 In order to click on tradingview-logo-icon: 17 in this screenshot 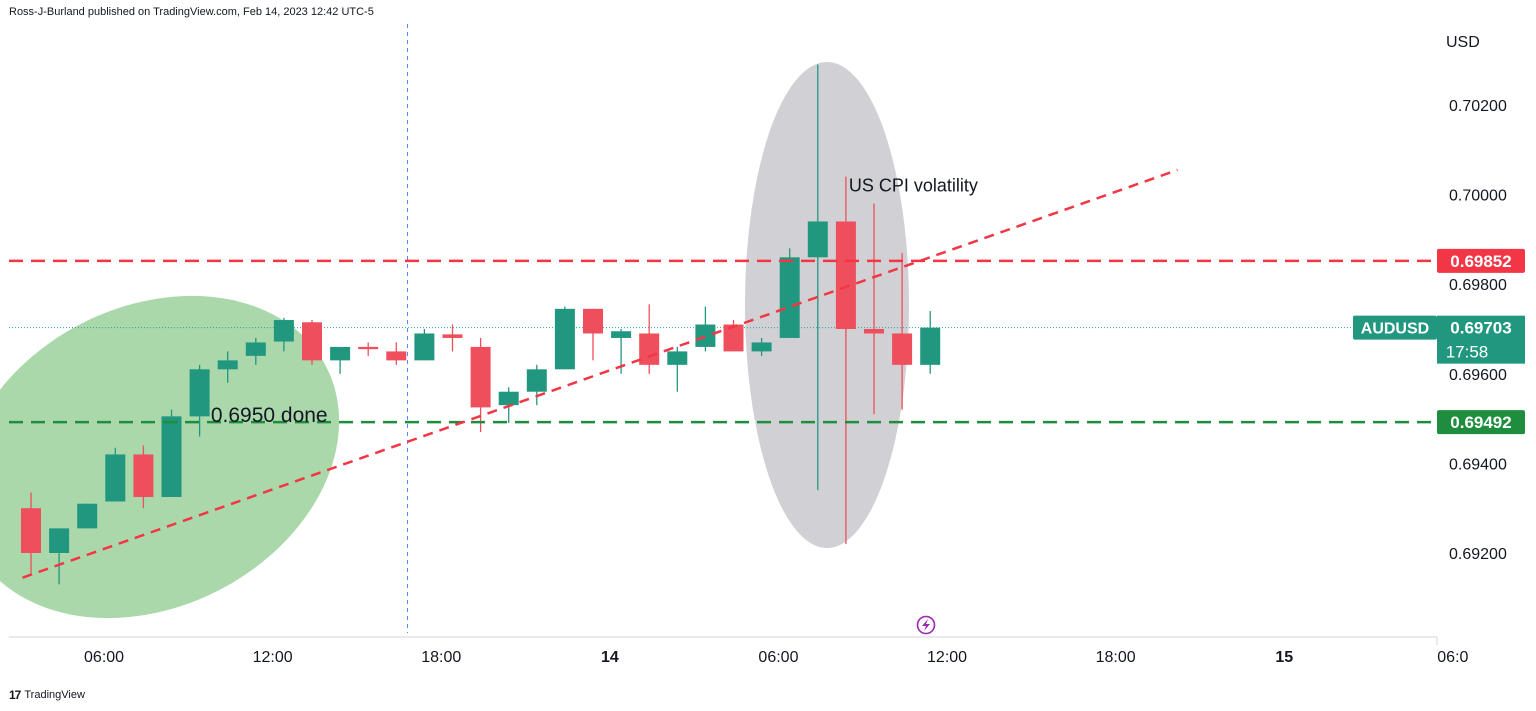, I will do `click(15, 695)`.